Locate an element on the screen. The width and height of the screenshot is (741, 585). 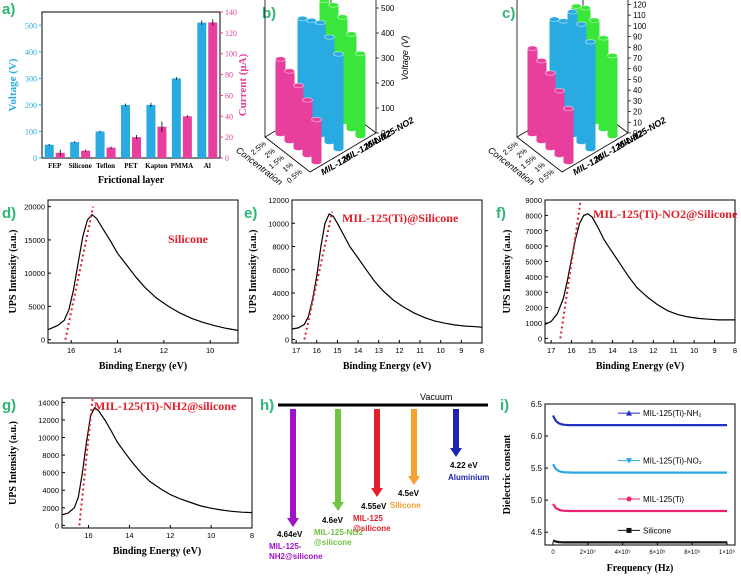
z-tick-label: 40 is located at coordinates (637, 90).